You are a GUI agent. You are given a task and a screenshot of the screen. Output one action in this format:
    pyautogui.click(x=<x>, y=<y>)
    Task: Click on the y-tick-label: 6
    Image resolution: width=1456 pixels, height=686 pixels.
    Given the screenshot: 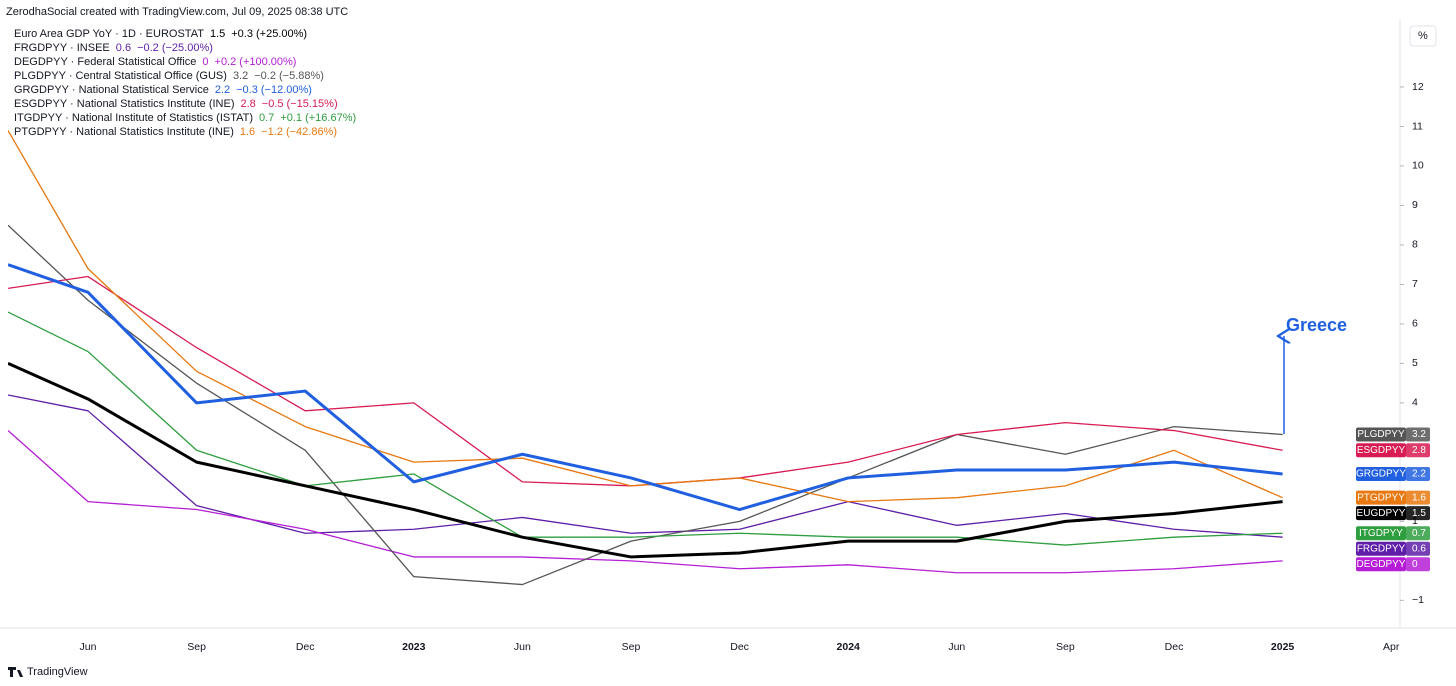 What is the action you would take?
    pyautogui.click(x=1415, y=324)
    